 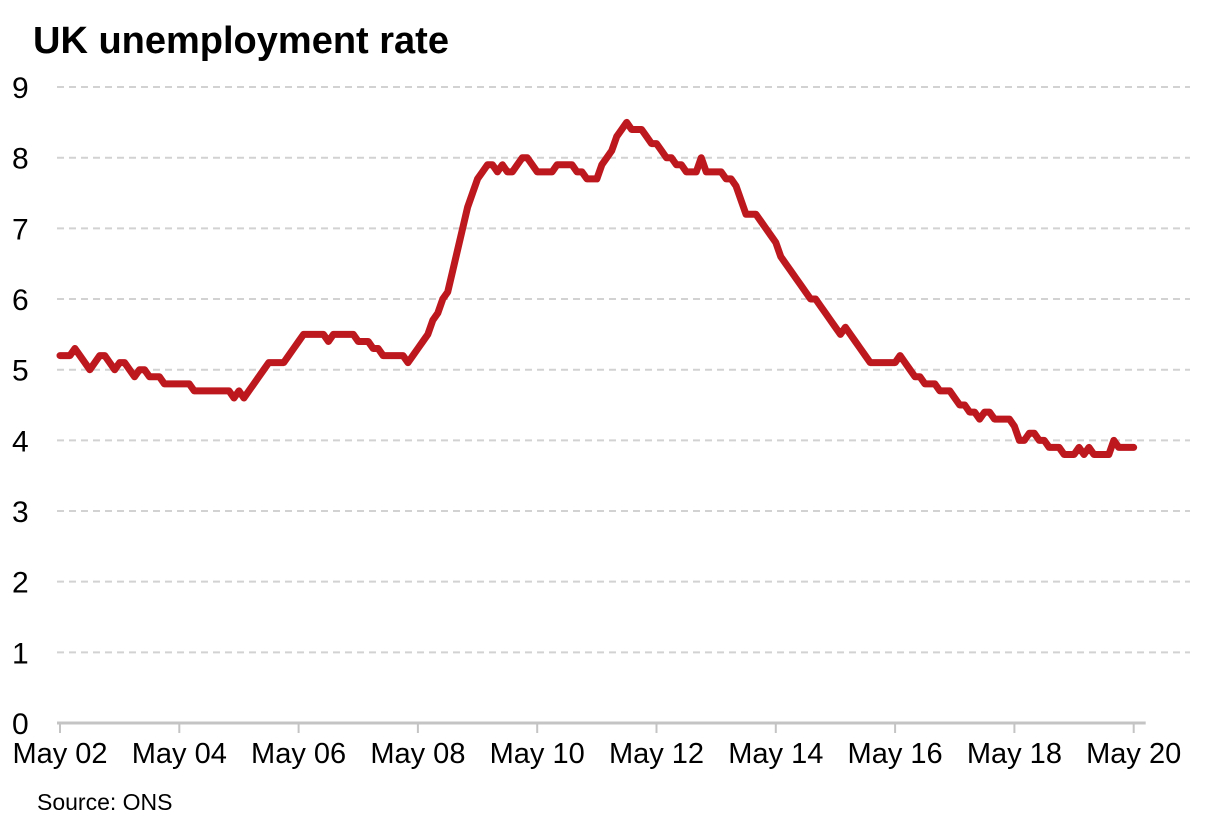 What do you see at coordinates (20, 300) in the screenshot?
I see `y-tick-label: 6` at bounding box center [20, 300].